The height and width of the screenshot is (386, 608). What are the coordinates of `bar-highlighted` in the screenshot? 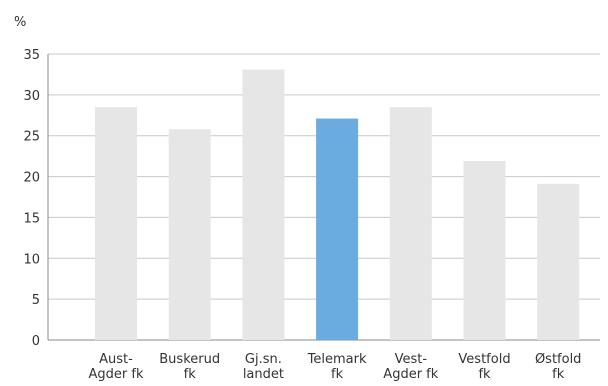 It's located at (337, 229).